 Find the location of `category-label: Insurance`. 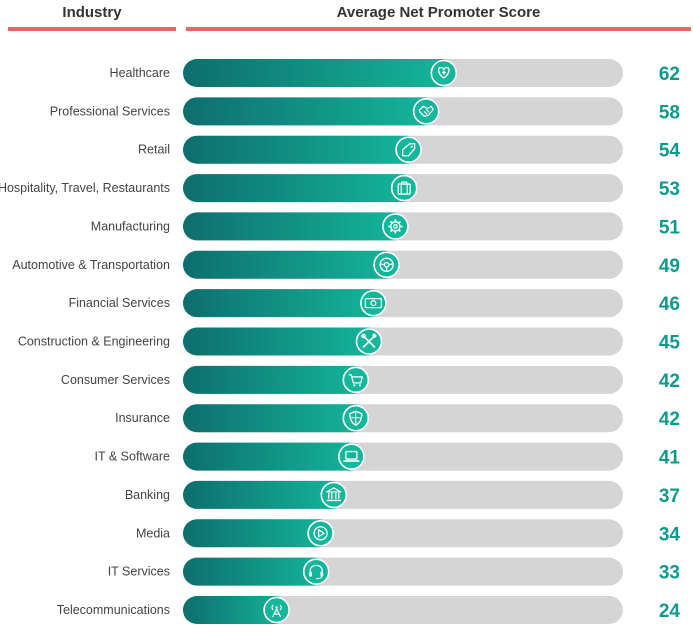

category-label: Insurance is located at coordinates (142, 418).